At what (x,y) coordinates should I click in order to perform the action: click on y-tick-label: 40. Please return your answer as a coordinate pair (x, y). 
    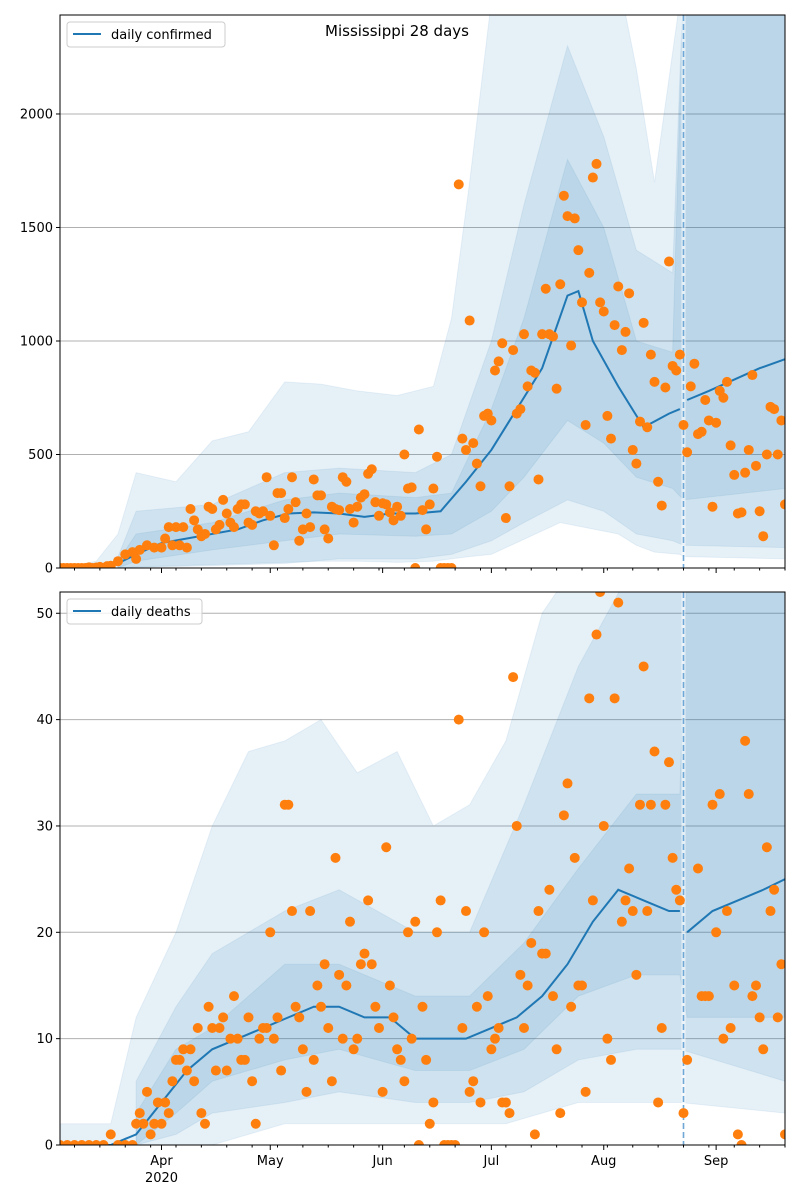
    Looking at the image, I should click on (44, 720).